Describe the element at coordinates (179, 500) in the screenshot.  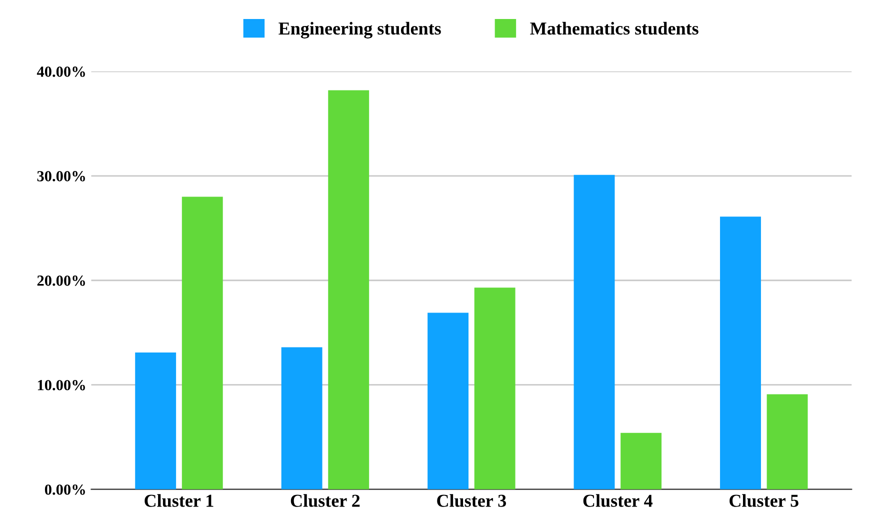
I see `x-tick-label: Cluster 1` at that location.